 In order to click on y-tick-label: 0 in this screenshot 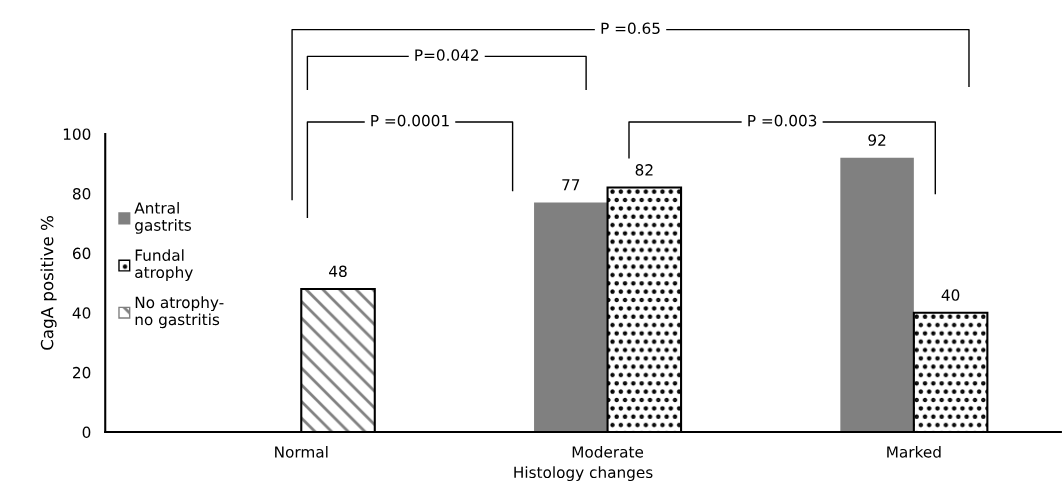, I will do `click(86, 432)`.